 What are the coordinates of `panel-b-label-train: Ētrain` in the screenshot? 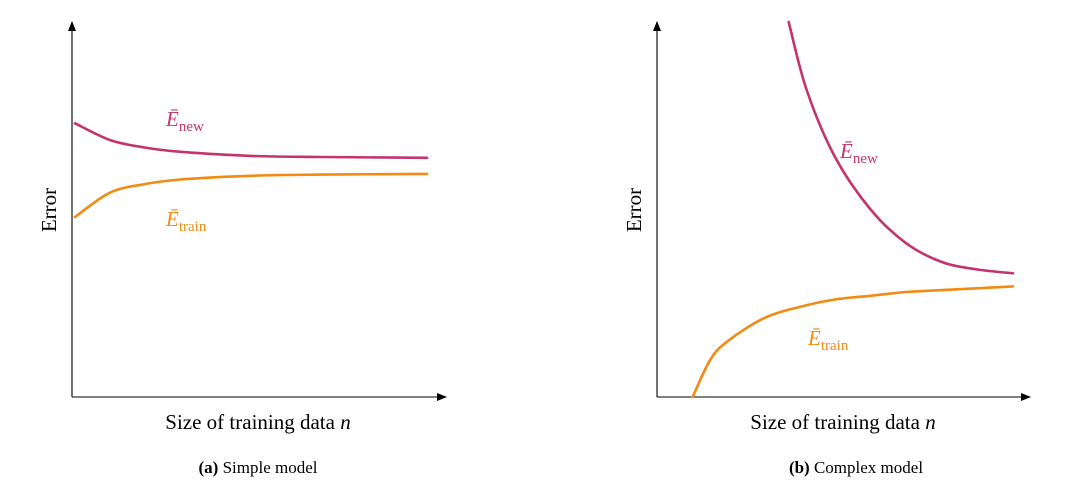 It's located at (828, 340).